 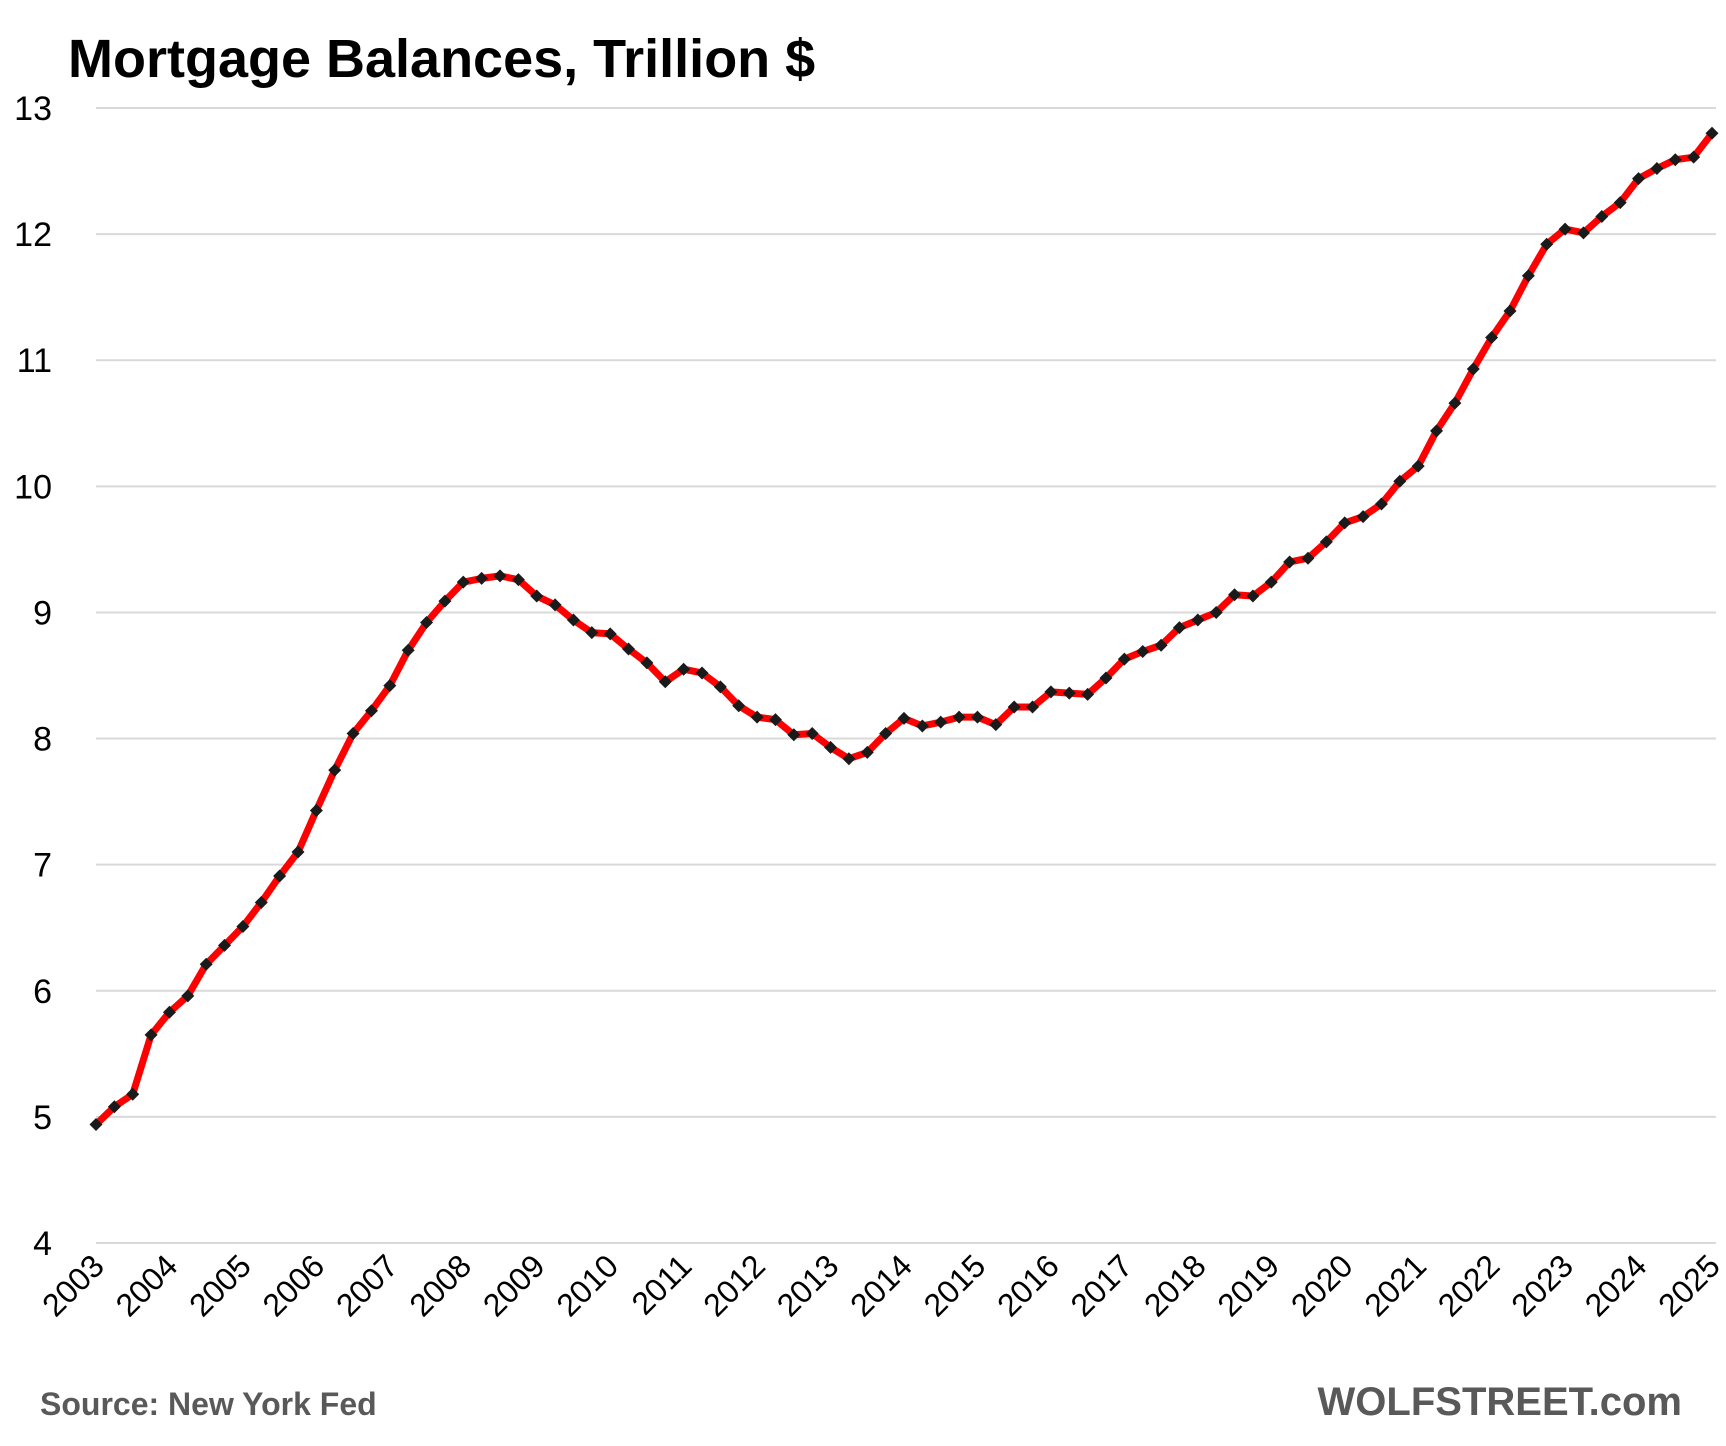 I want to click on x-tick-label: 2019, so click(x=1248, y=1285).